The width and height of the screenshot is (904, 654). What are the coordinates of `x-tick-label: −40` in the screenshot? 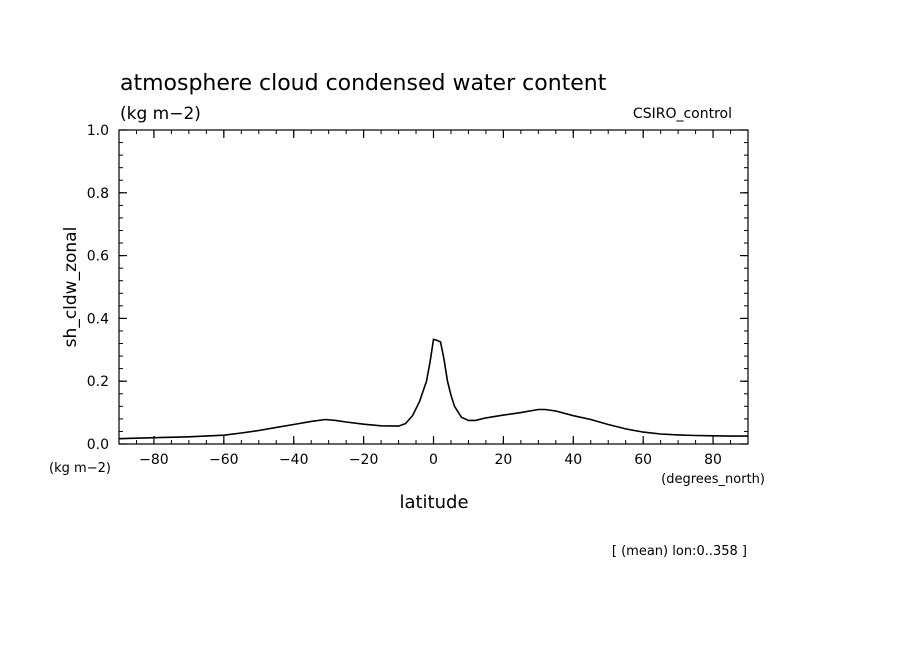 It's located at (294, 460).